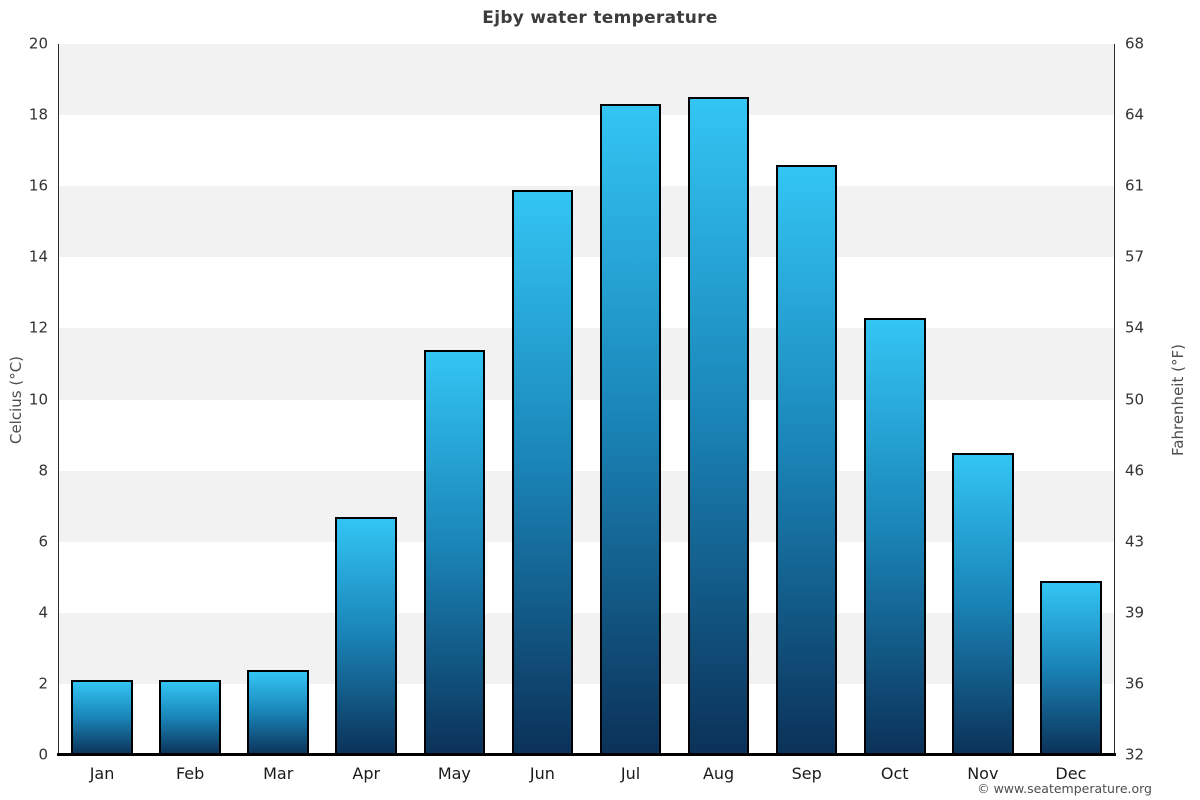 The height and width of the screenshot is (800, 1200). What do you see at coordinates (630, 429) in the screenshot?
I see `bar-jul` at bounding box center [630, 429].